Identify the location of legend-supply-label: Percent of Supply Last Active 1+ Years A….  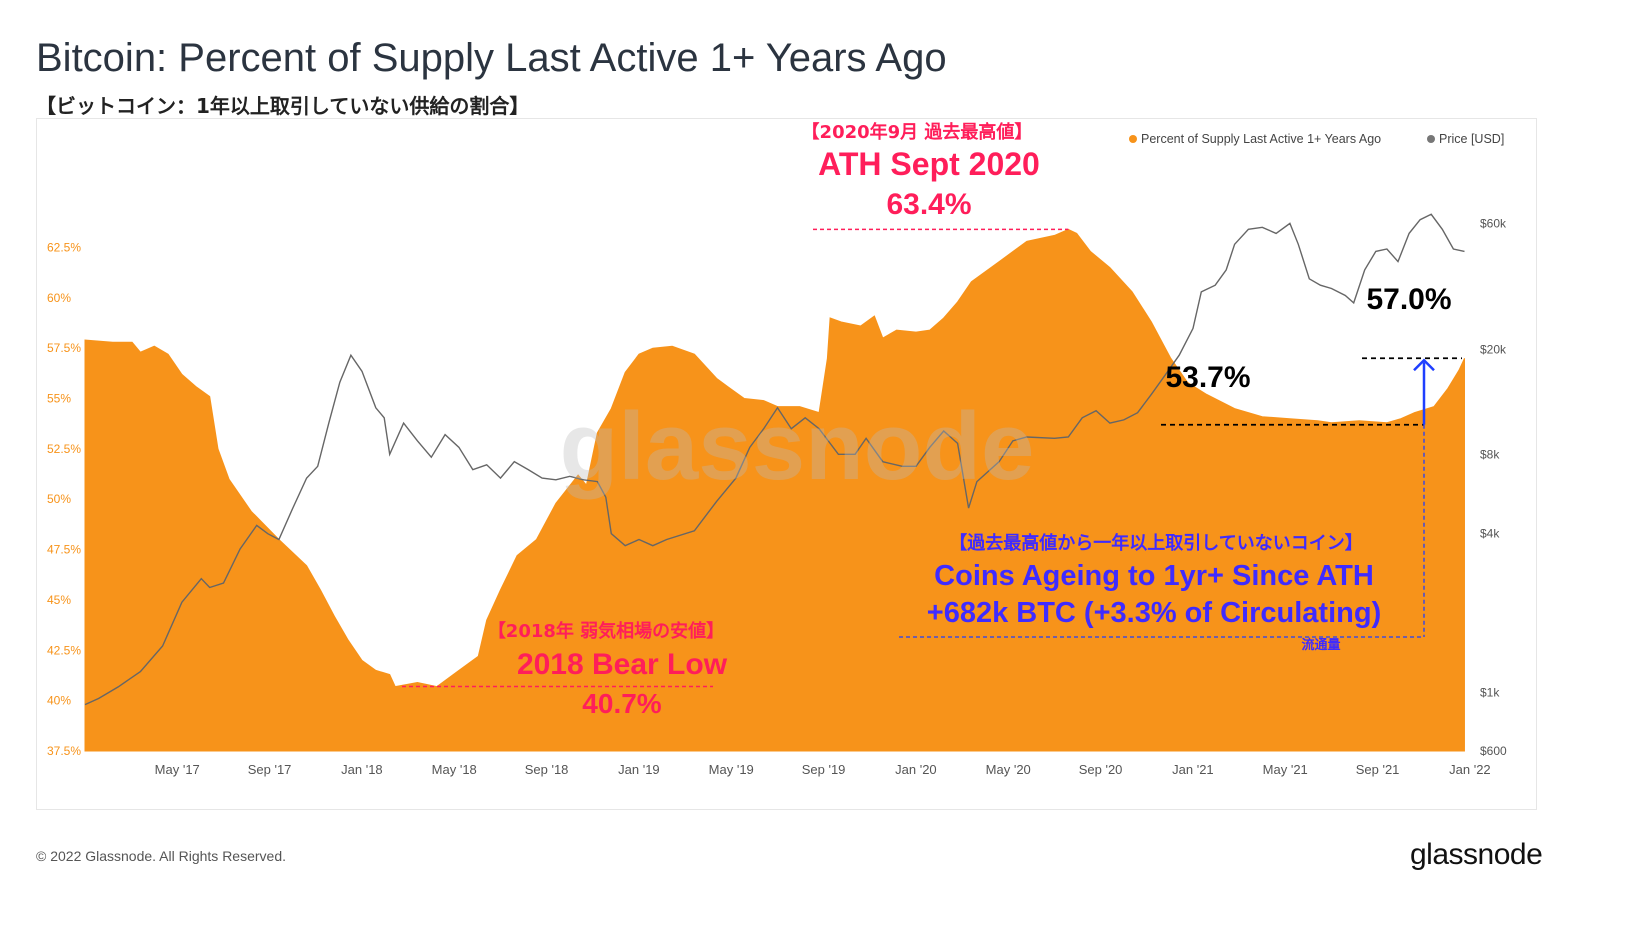
(1261, 139).